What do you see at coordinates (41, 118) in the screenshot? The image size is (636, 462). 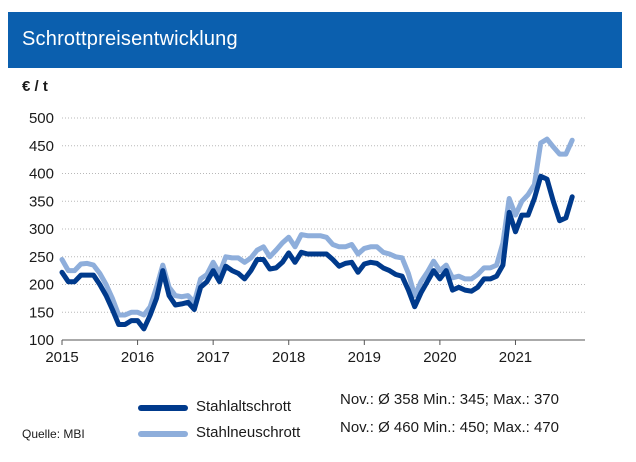 I see `y-tick-label: 500` at bounding box center [41, 118].